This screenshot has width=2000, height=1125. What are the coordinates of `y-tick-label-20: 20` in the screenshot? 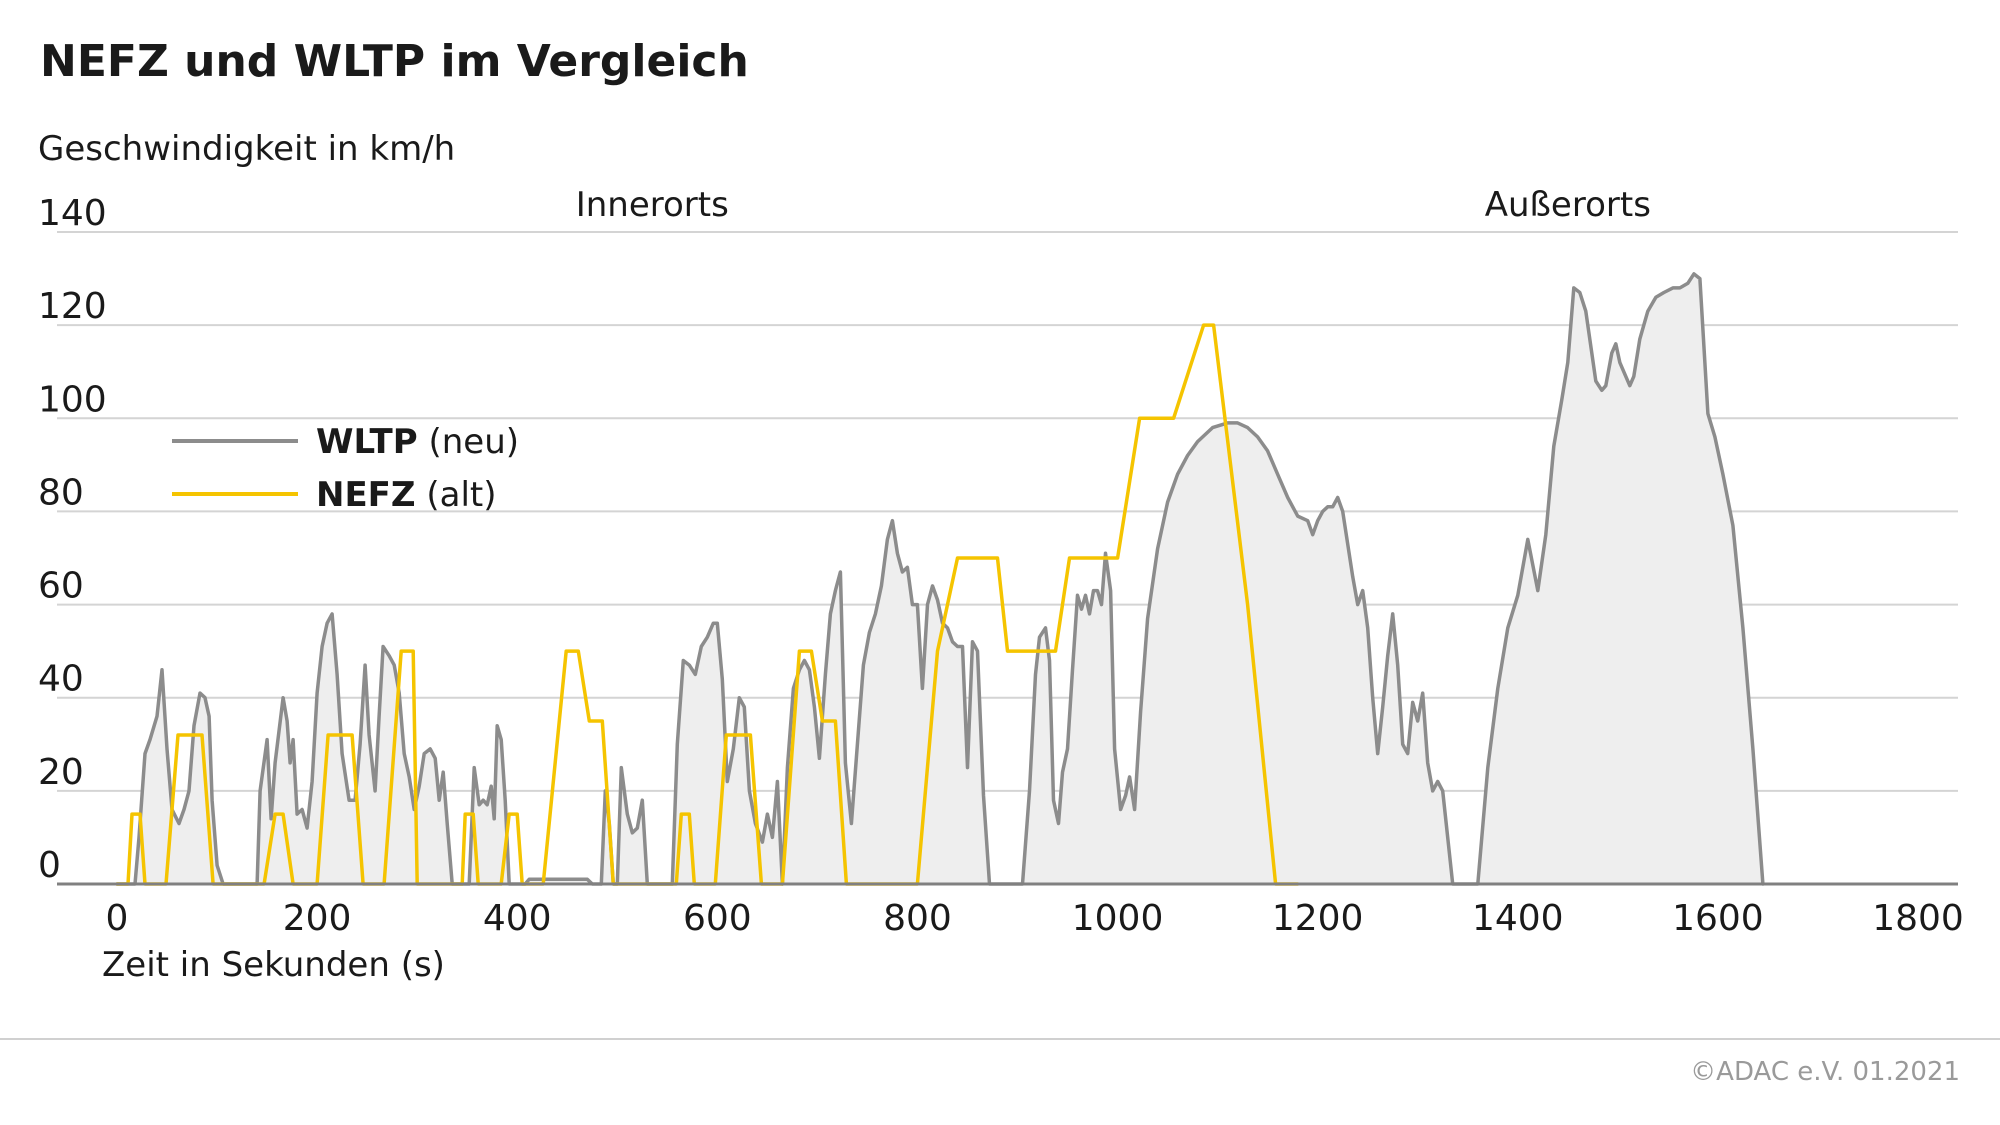 It's located at (61, 772).